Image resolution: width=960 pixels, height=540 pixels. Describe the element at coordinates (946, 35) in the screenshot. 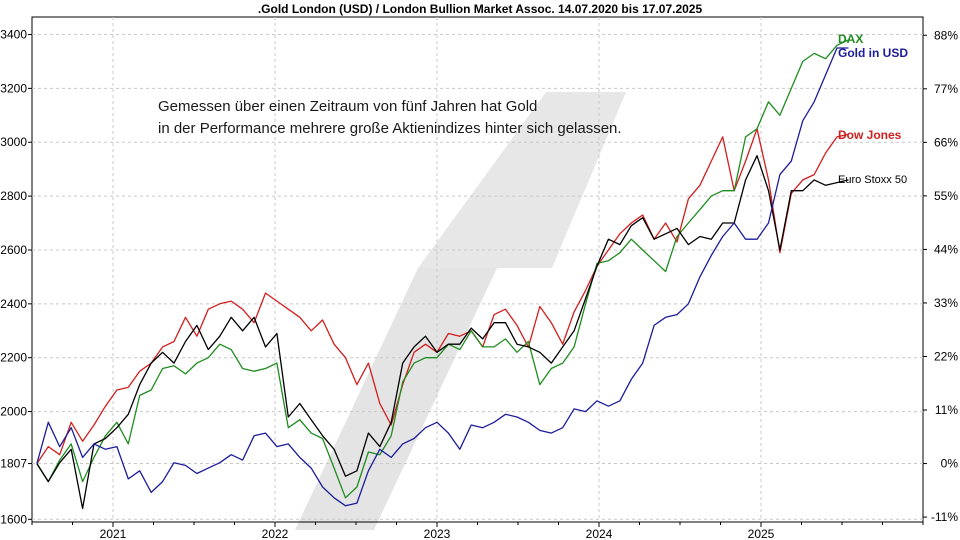

I see `right-tick-label: 88%` at that location.